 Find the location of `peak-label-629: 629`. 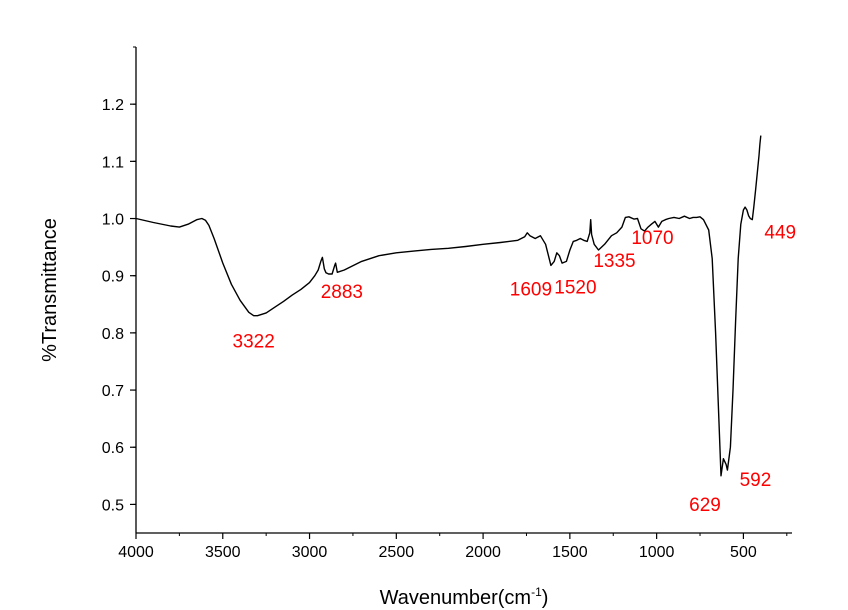

peak-label-629: 629 is located at coordinates (705, 505).